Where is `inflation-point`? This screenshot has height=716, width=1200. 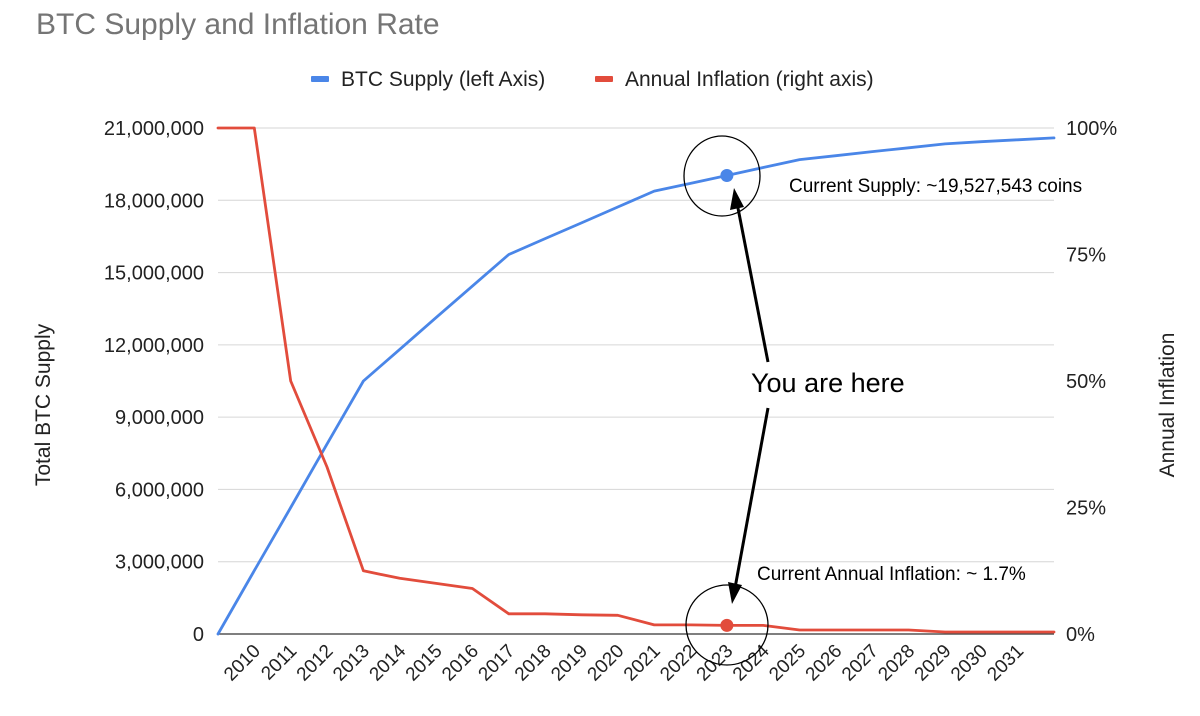 inflation-point is located at coordinates (727, 625).